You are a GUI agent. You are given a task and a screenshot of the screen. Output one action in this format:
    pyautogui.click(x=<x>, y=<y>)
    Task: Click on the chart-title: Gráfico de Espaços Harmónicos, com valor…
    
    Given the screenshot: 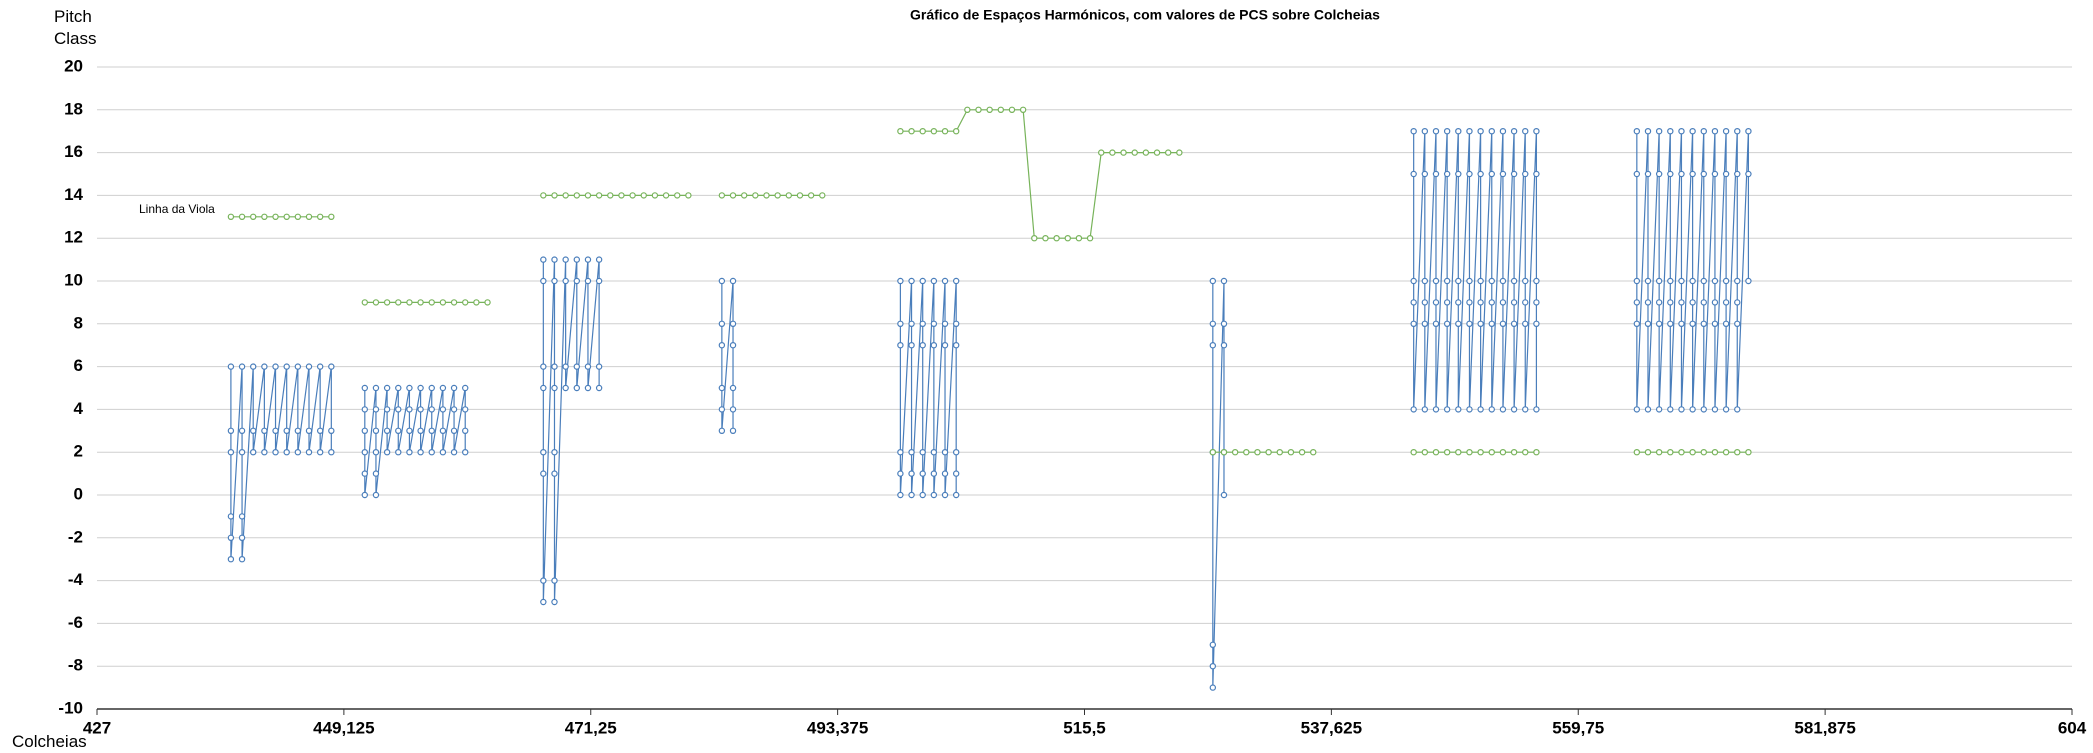 What is the action you would take?
    pyautogui.click(x=1145, y=15)
    